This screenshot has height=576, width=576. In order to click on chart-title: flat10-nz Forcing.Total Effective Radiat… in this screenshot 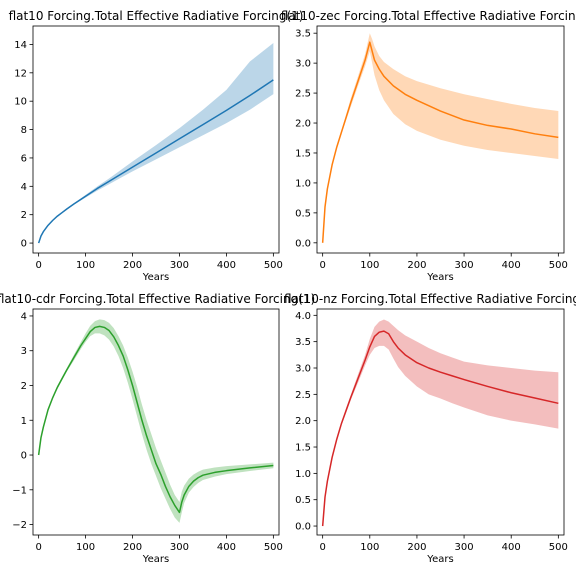, I will do `click(430, 299)`.